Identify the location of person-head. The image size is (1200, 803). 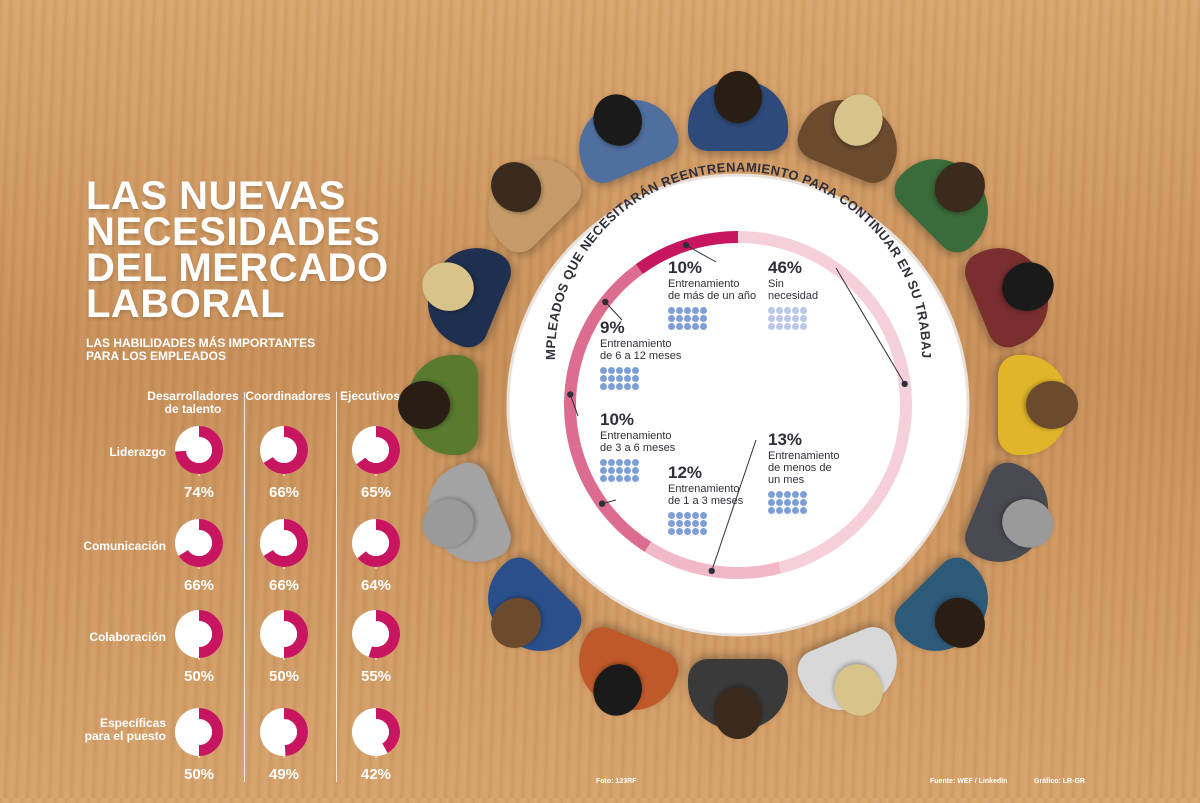
(738, 97).